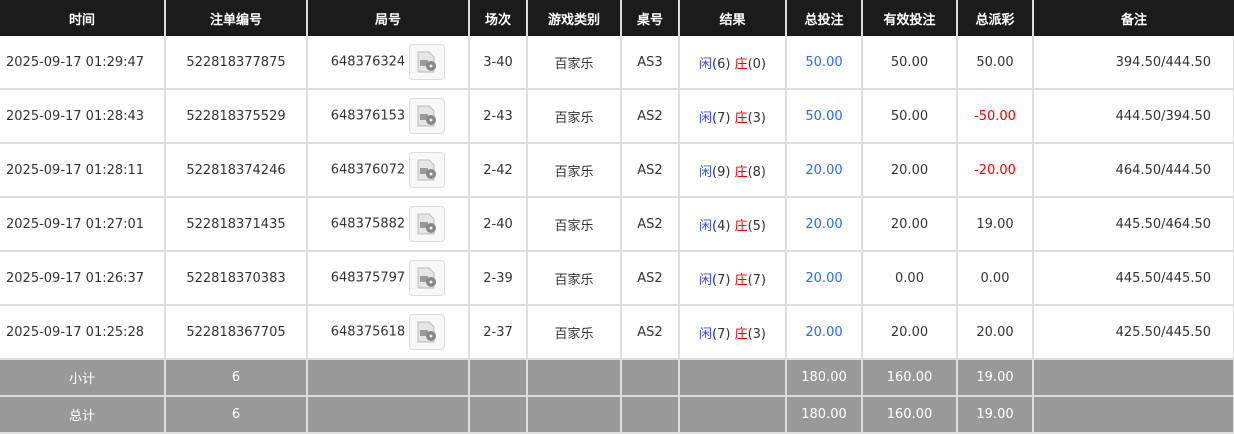 Image resolution: width=1234 pixels, height=434 pixels. Describe the element at coordinates (498, 332) in the screenshot. I see `session: 2-37` at that location.